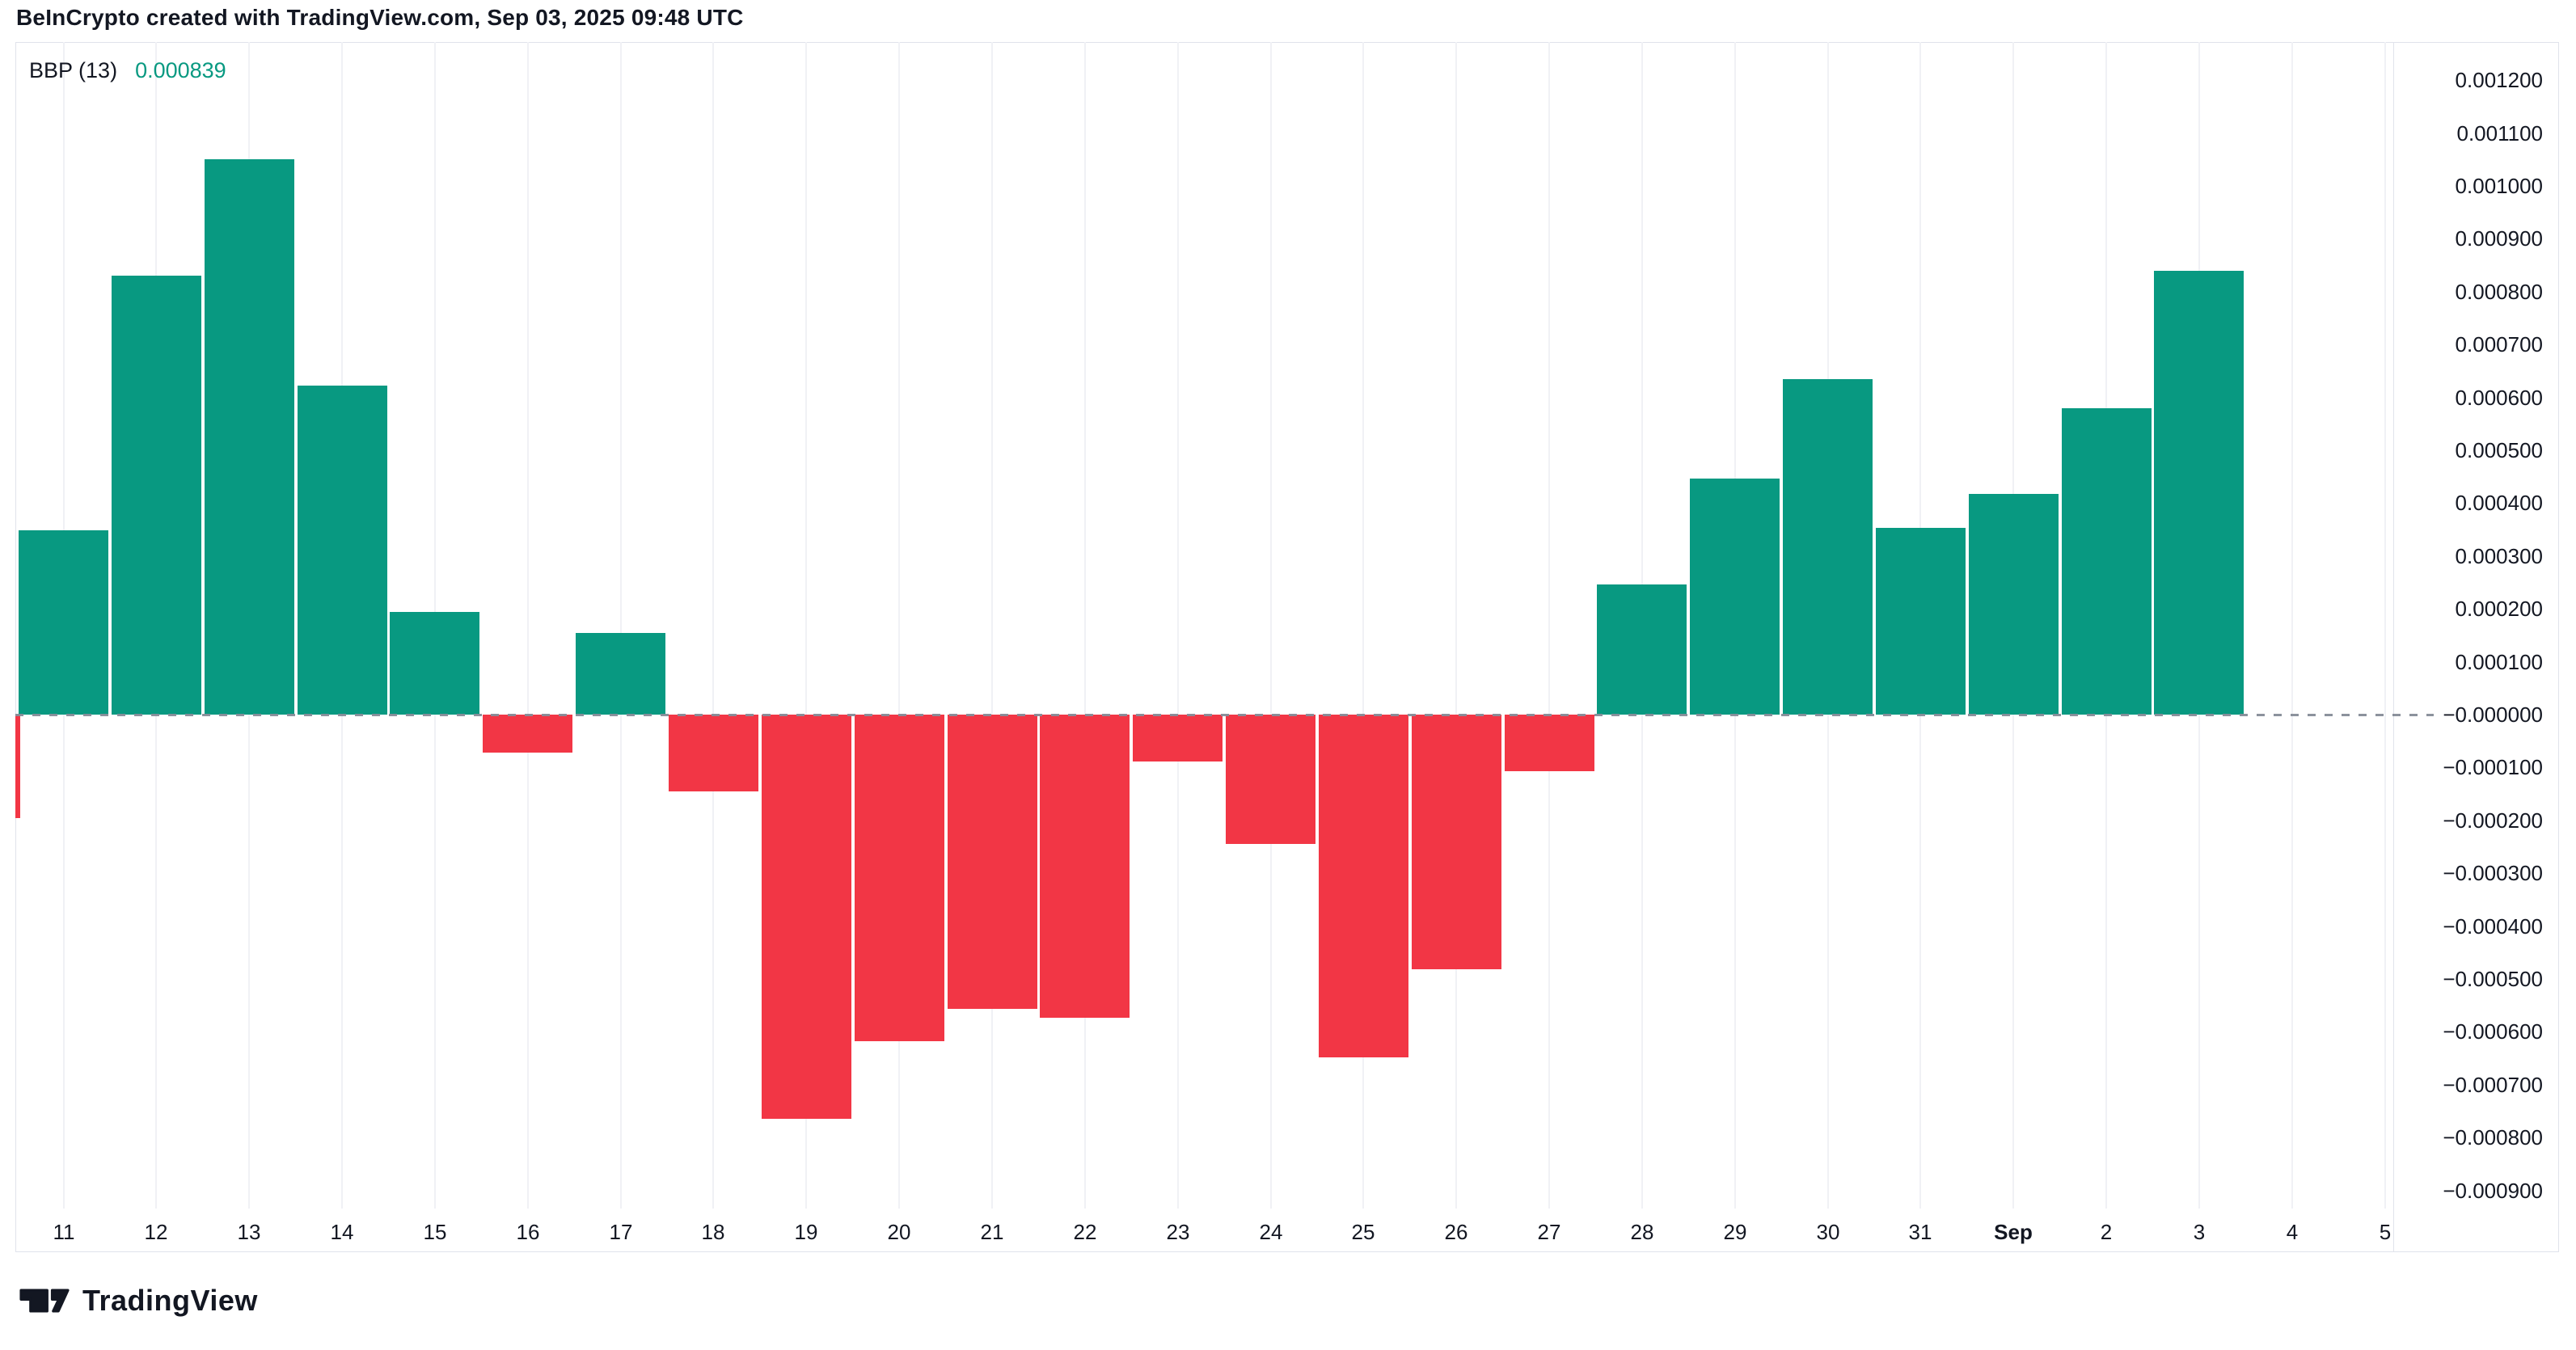  What do you see at coordinates (73, 70) in the screenshot?
I see `indicator-name: BBP (13)` at bounding box center [73, 70].